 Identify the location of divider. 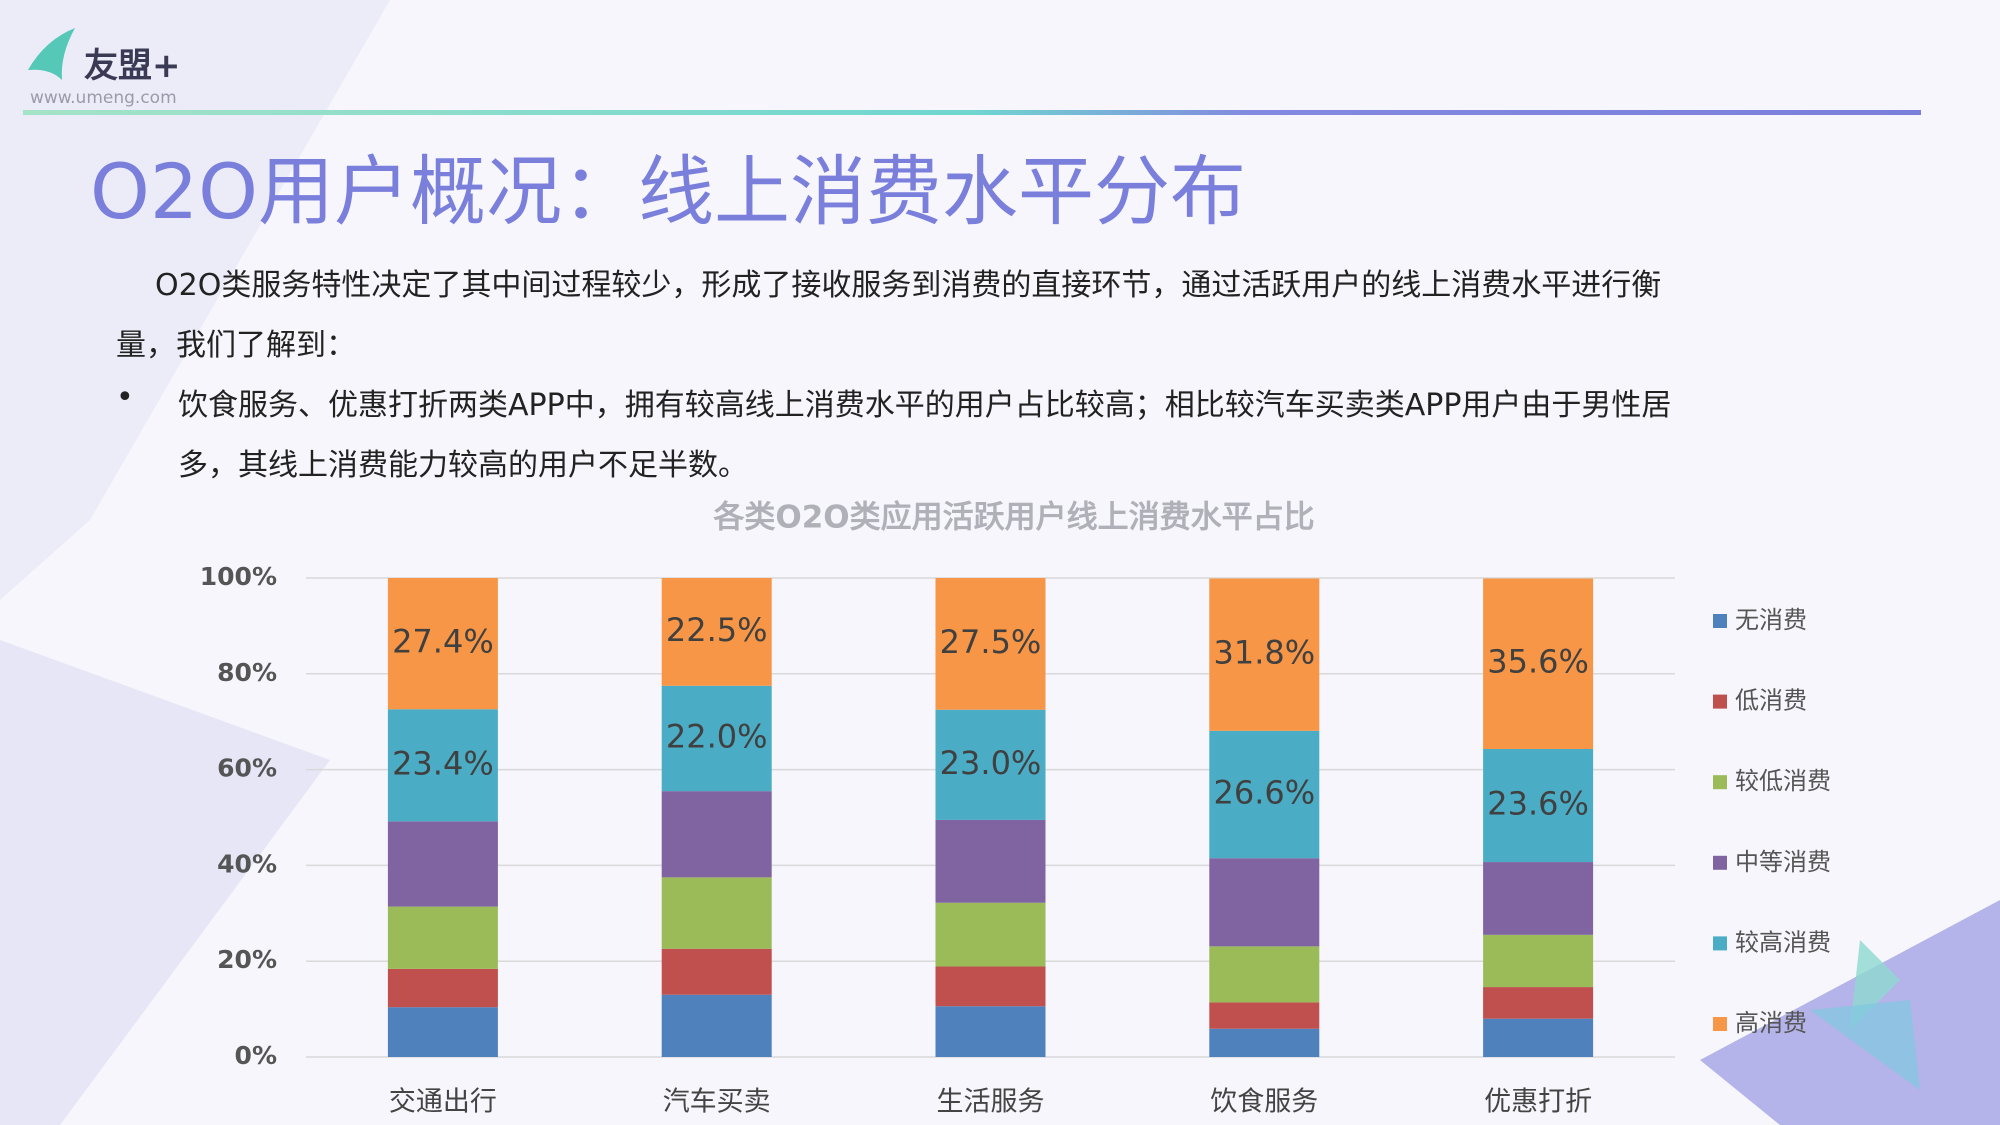
(972, 112).